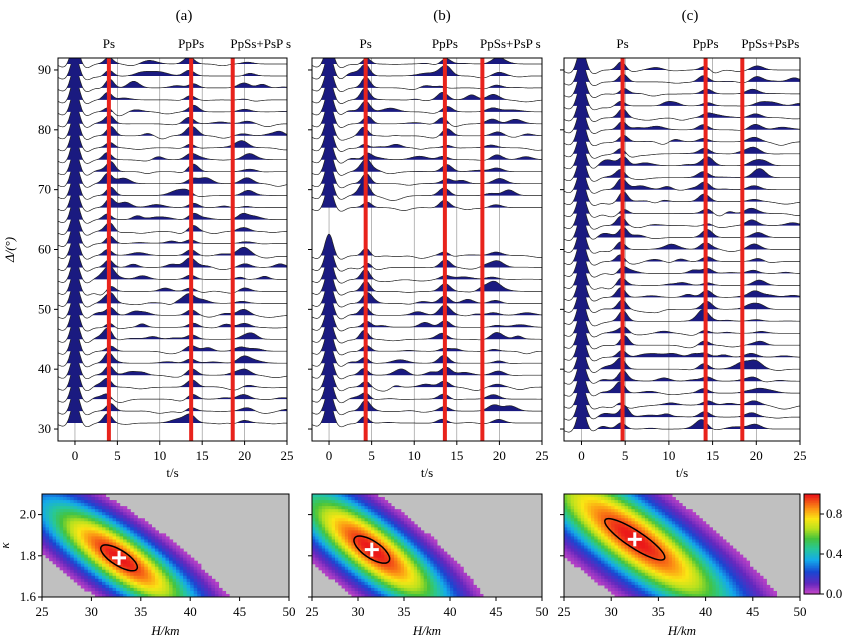  Describe the element at coordinates (682, 312) in the screenshot. I see `trace-line` at that location.